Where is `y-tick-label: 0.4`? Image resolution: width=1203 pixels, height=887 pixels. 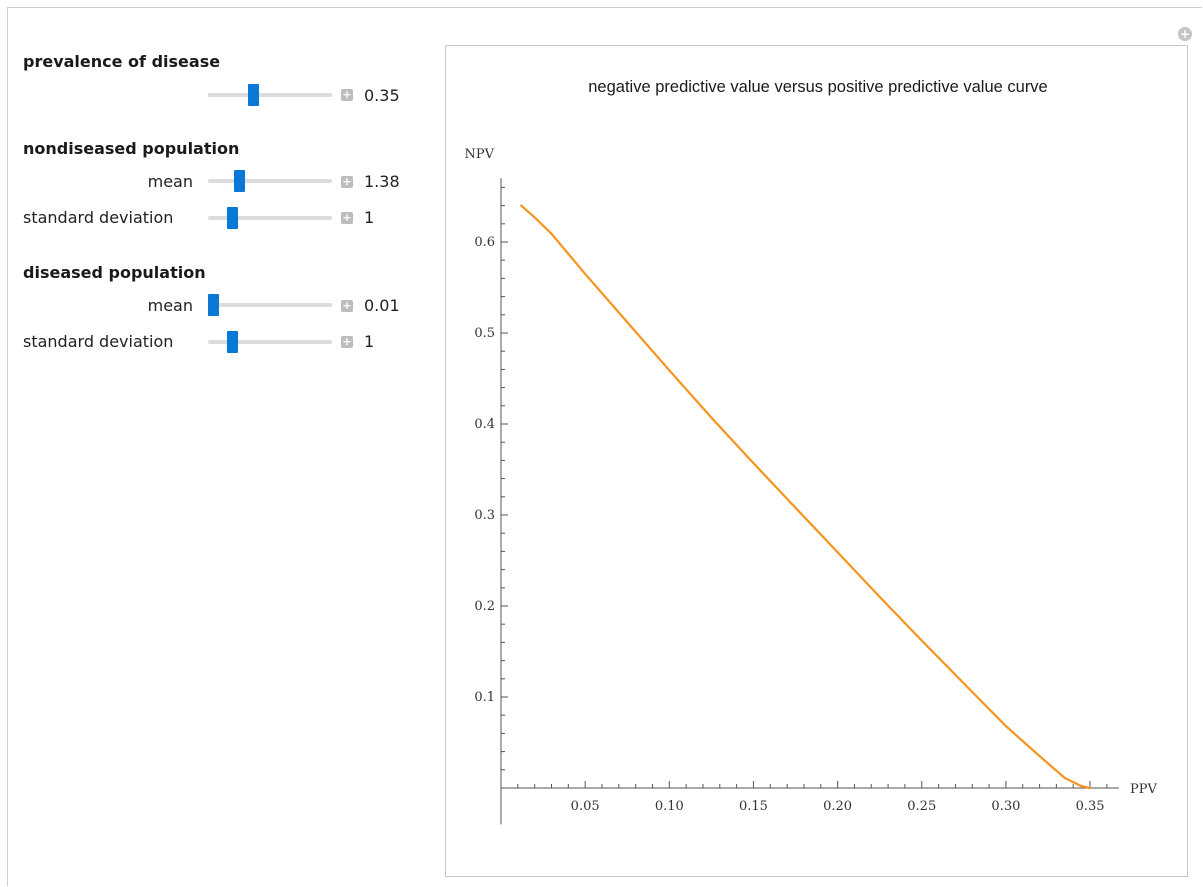 y-tick-label: 0.4 is located at coordinates (484, 424).